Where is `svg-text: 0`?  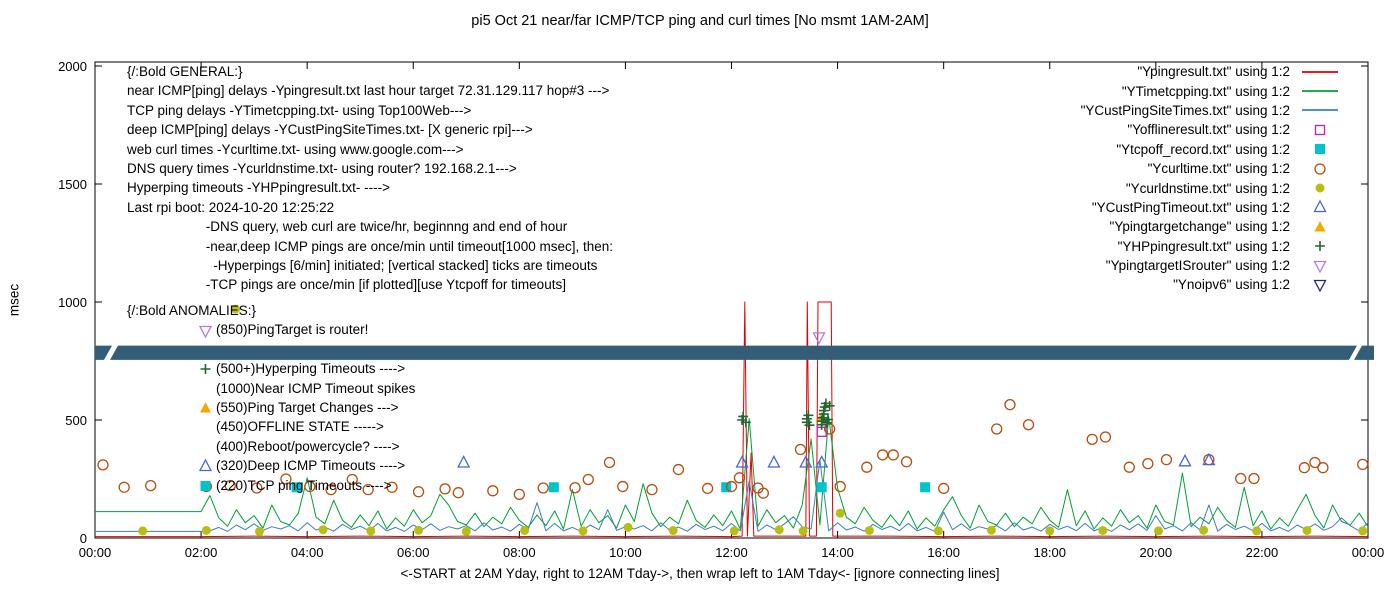 svg-text: 0 is located at coordinates (83, 538).